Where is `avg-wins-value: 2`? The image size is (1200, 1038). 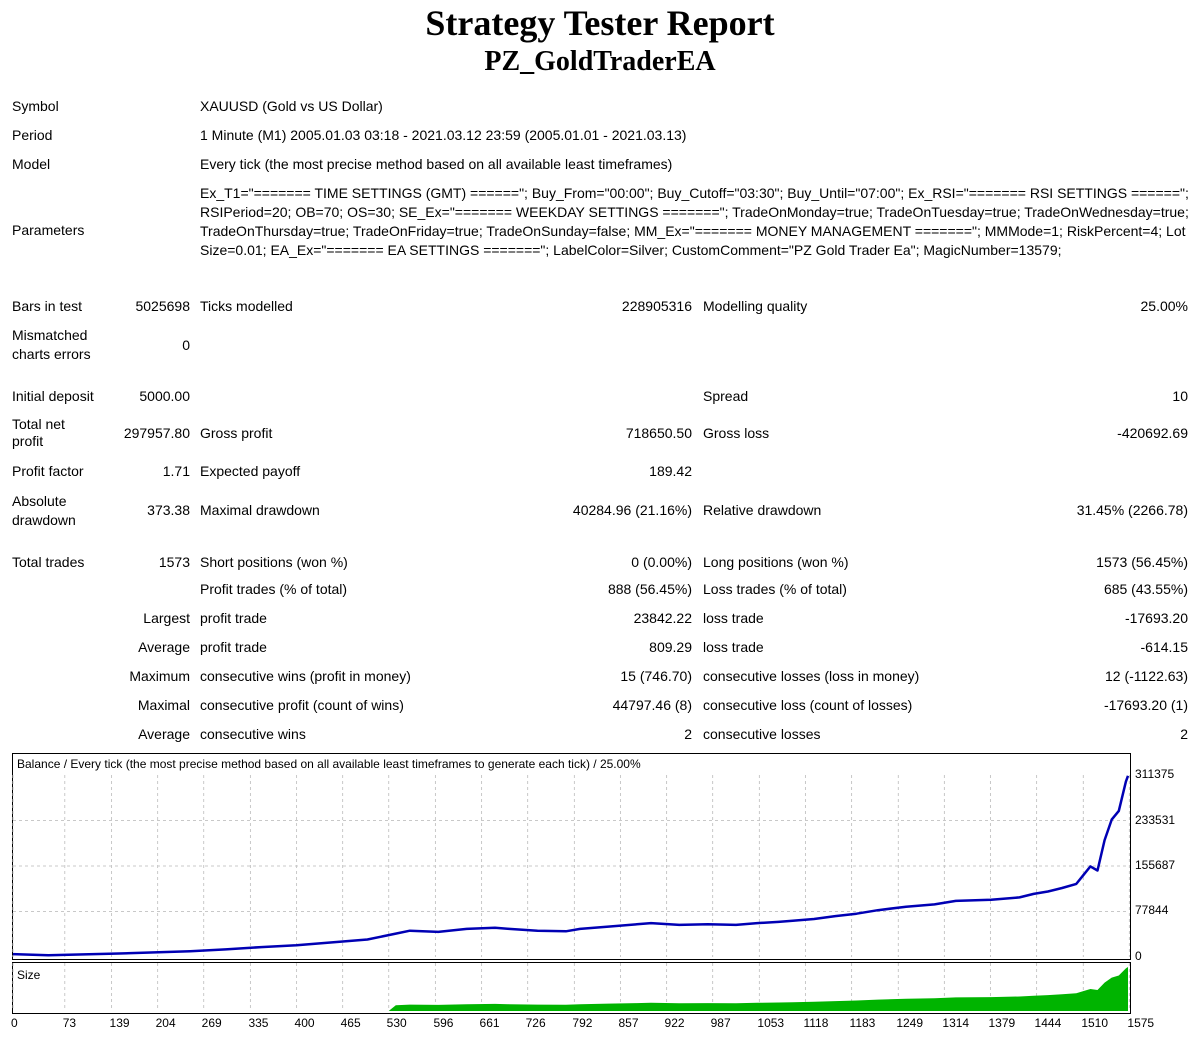 avg-wins-value: 2 is located at coordinates (688, 734).